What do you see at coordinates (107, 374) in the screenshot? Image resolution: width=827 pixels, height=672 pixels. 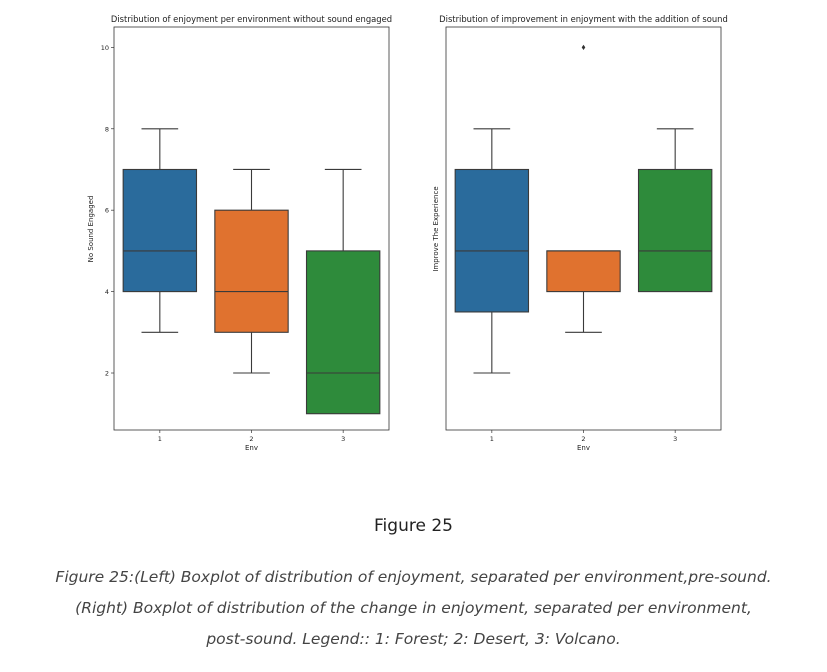 I see `y-tick-label: 2` at bounding box center [107, 374].